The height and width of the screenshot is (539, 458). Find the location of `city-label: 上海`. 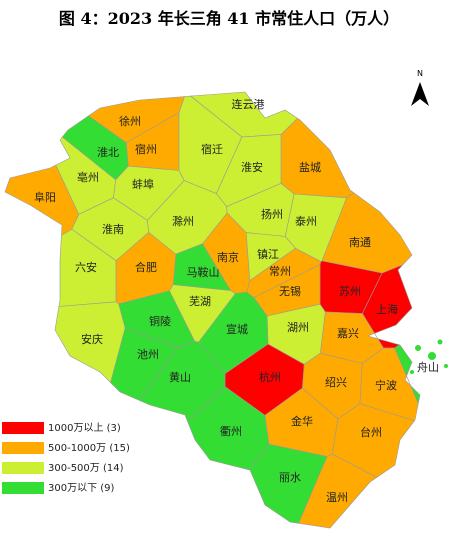

city-label: 上海 is located at coordinates (387, 309).